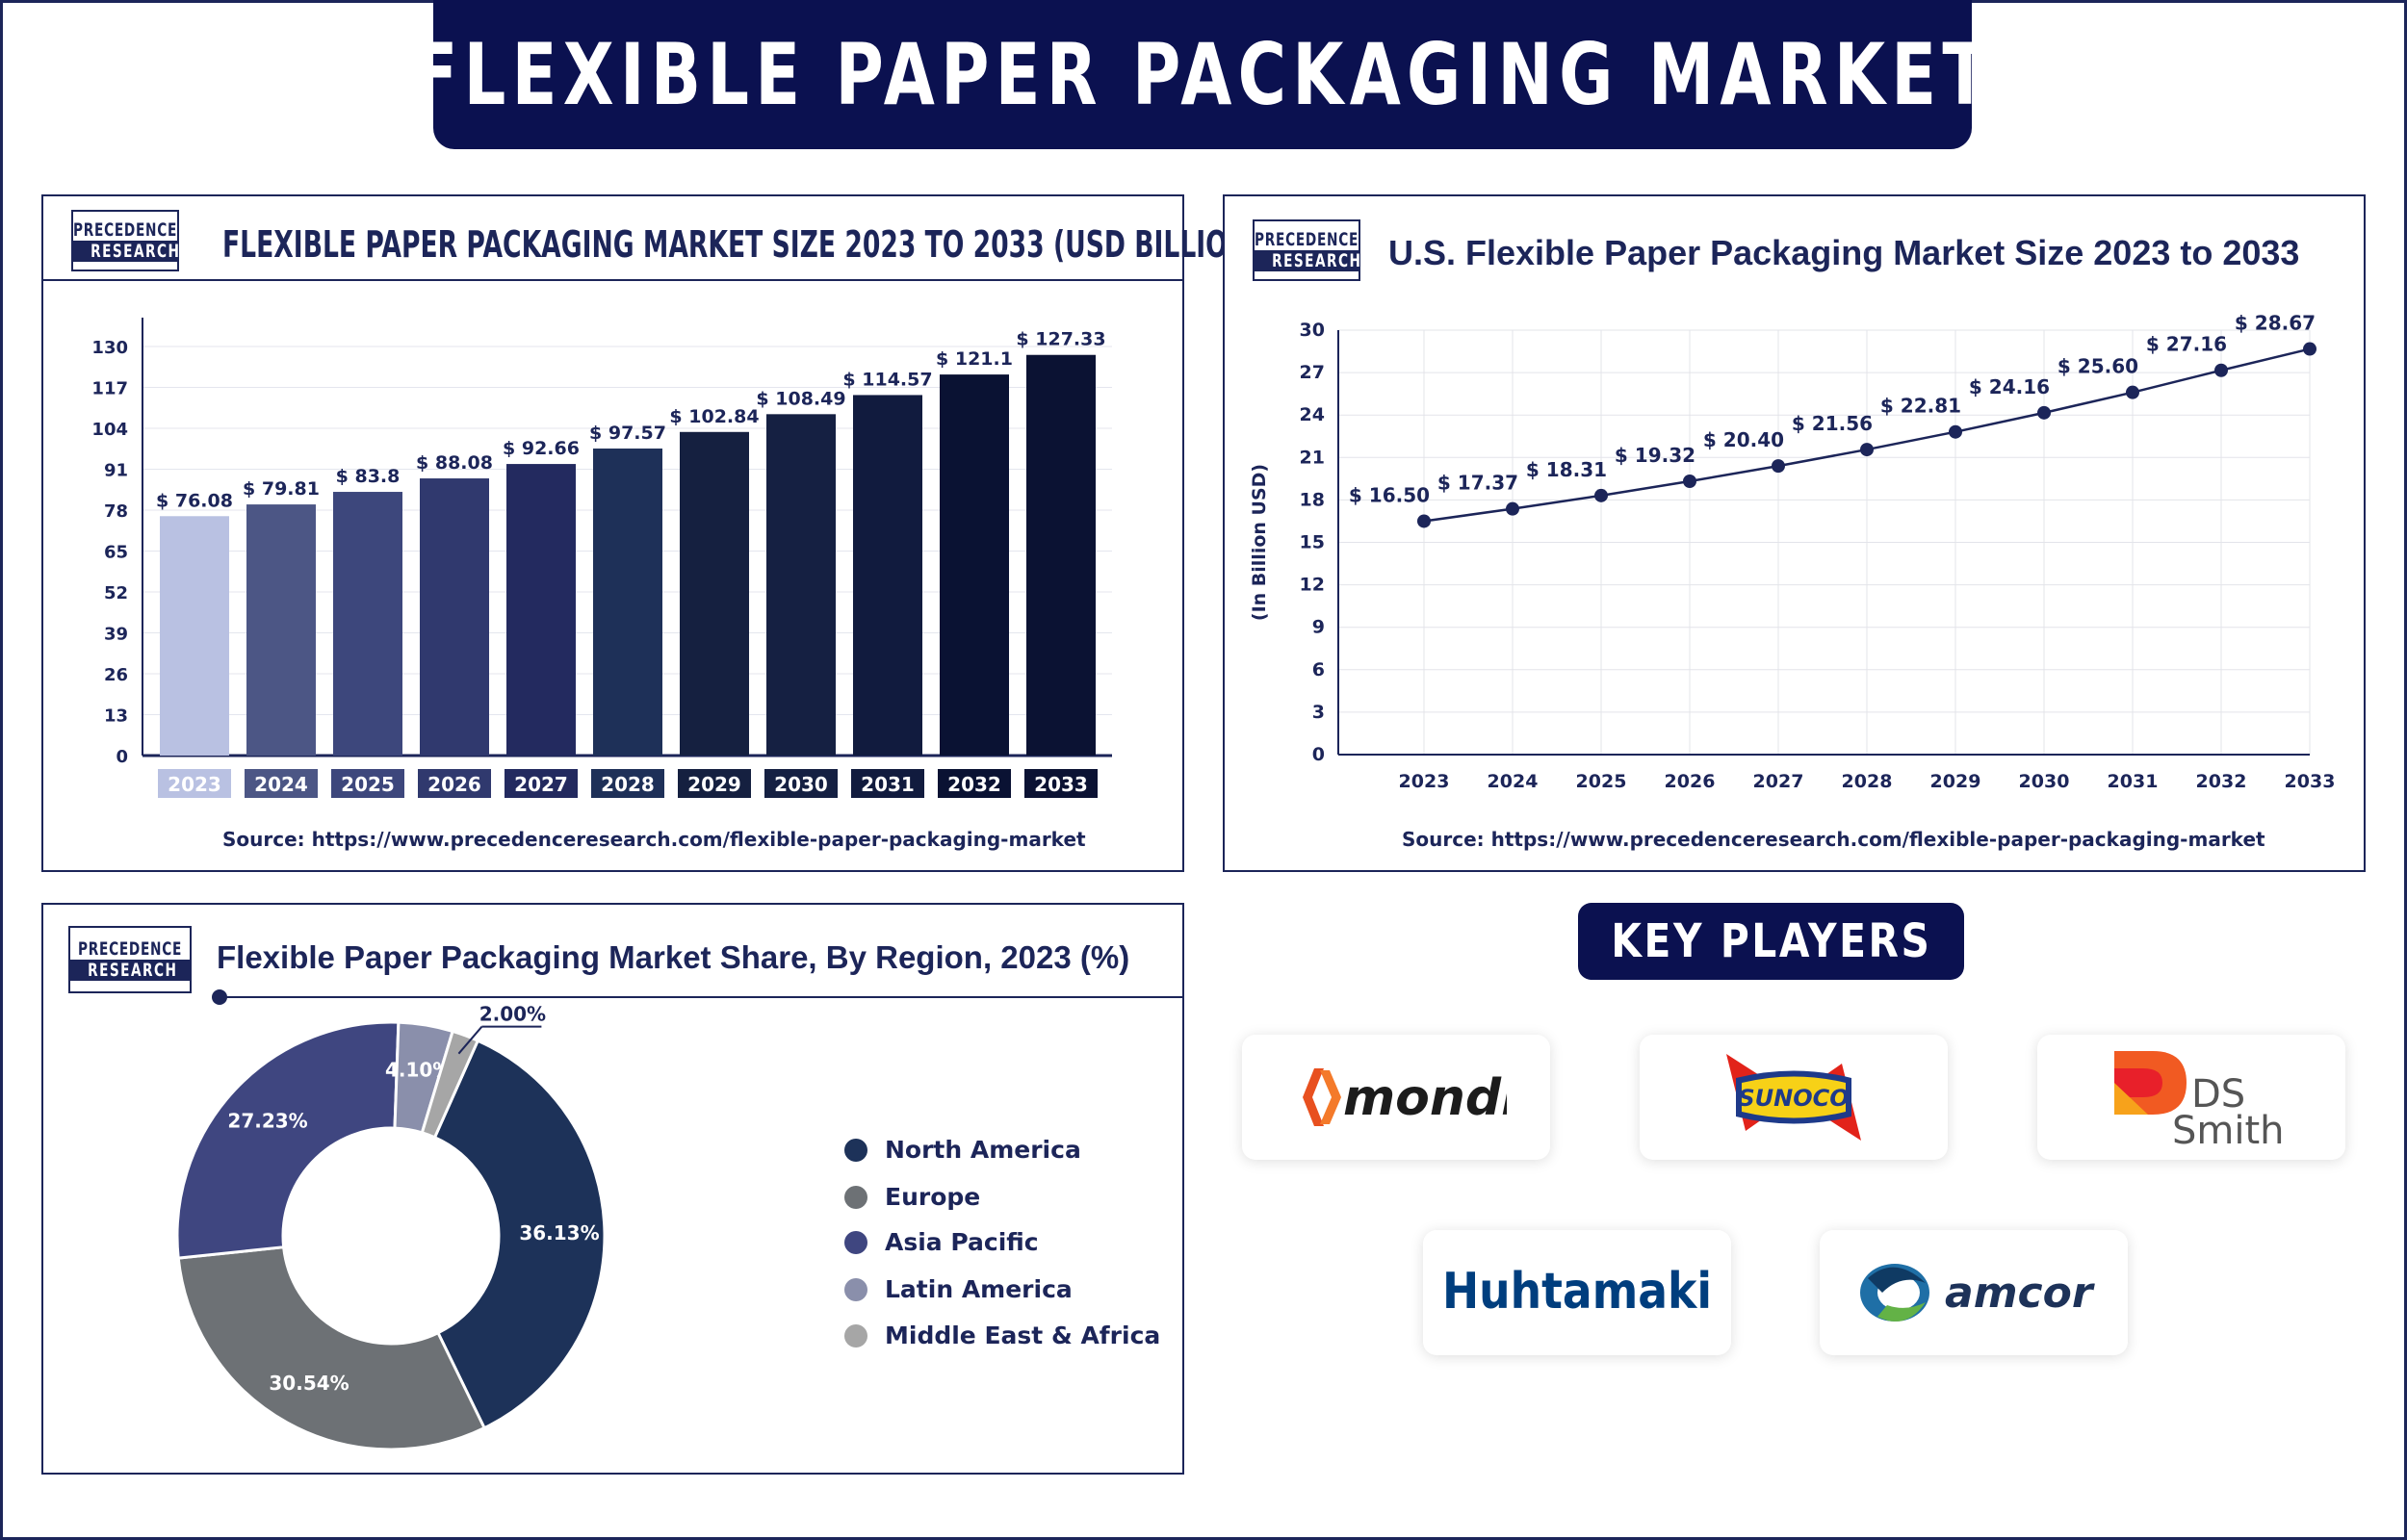 This screenshot has width=2407, height=1540. What do you see at coordinates (1312, 585) in the screenshot?
I see `y-tick-label: 12` at bounding box center [1312, 585].